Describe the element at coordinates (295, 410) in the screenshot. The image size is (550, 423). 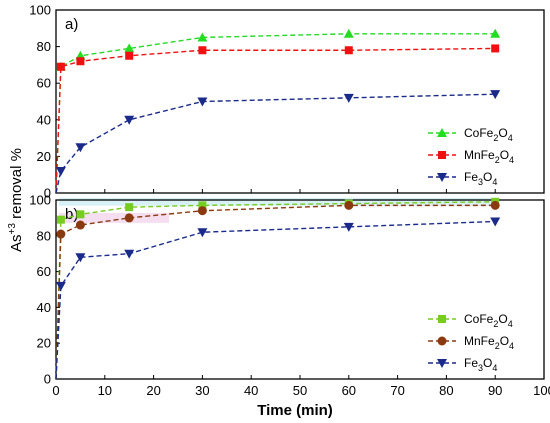
I see `x-axis-label: Time (min)` at that location.